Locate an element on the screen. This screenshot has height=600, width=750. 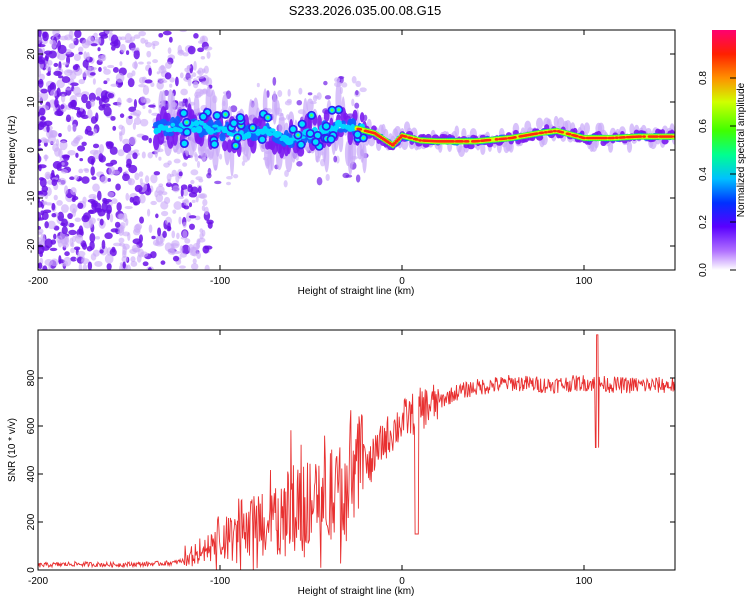
y-tick-label: 600 is located at coordinates (31, 425).